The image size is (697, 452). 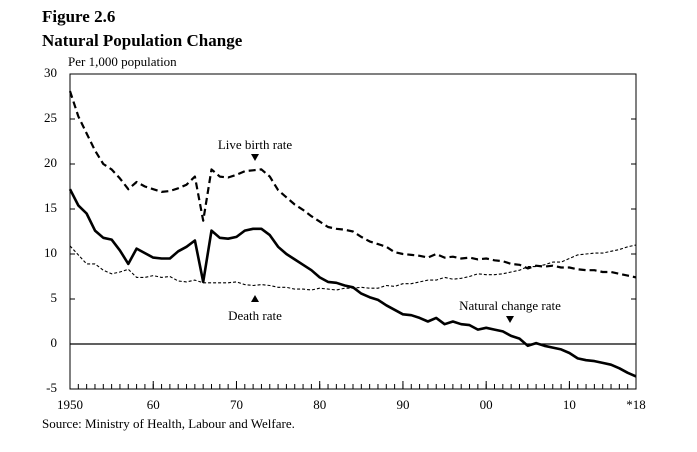 I want to click on y-tick-label: 5, so click(x=54, y=297).